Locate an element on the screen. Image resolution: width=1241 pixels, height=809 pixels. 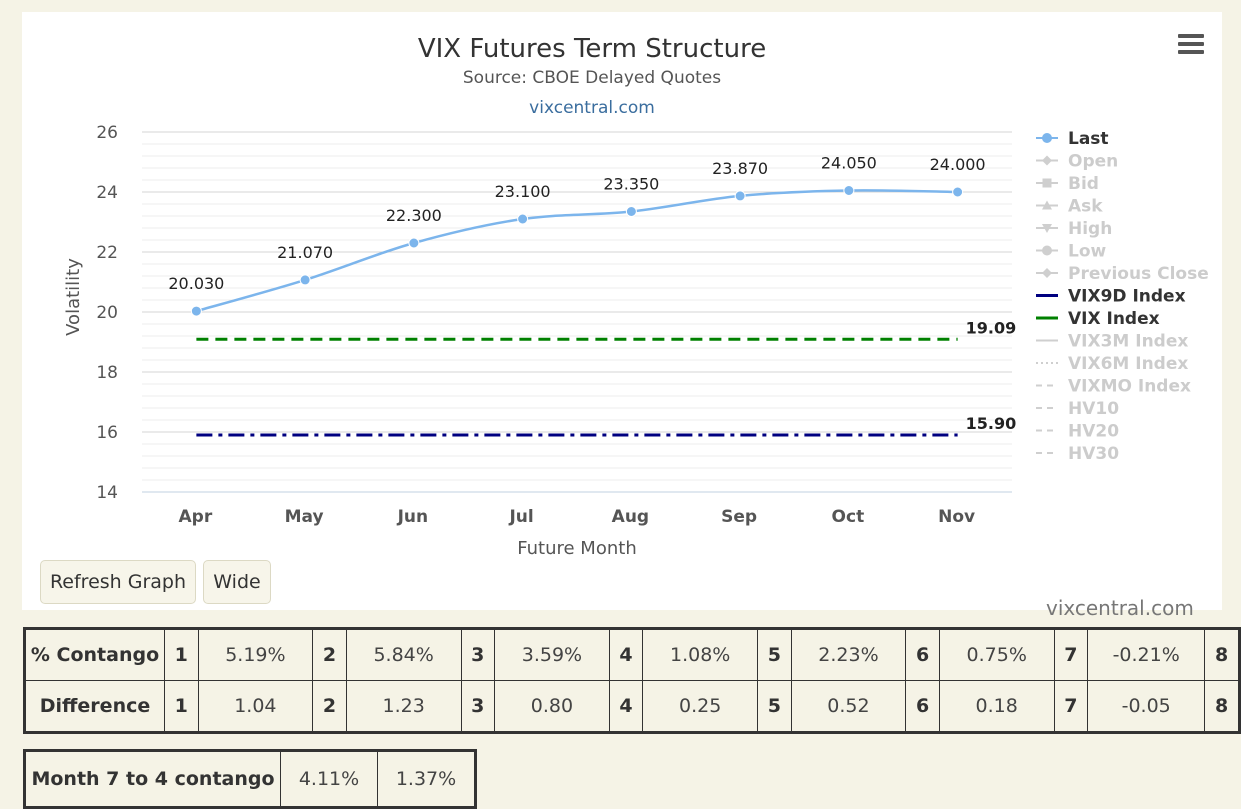
hamburger-menu-icon is located at coordinates (1191, 44).